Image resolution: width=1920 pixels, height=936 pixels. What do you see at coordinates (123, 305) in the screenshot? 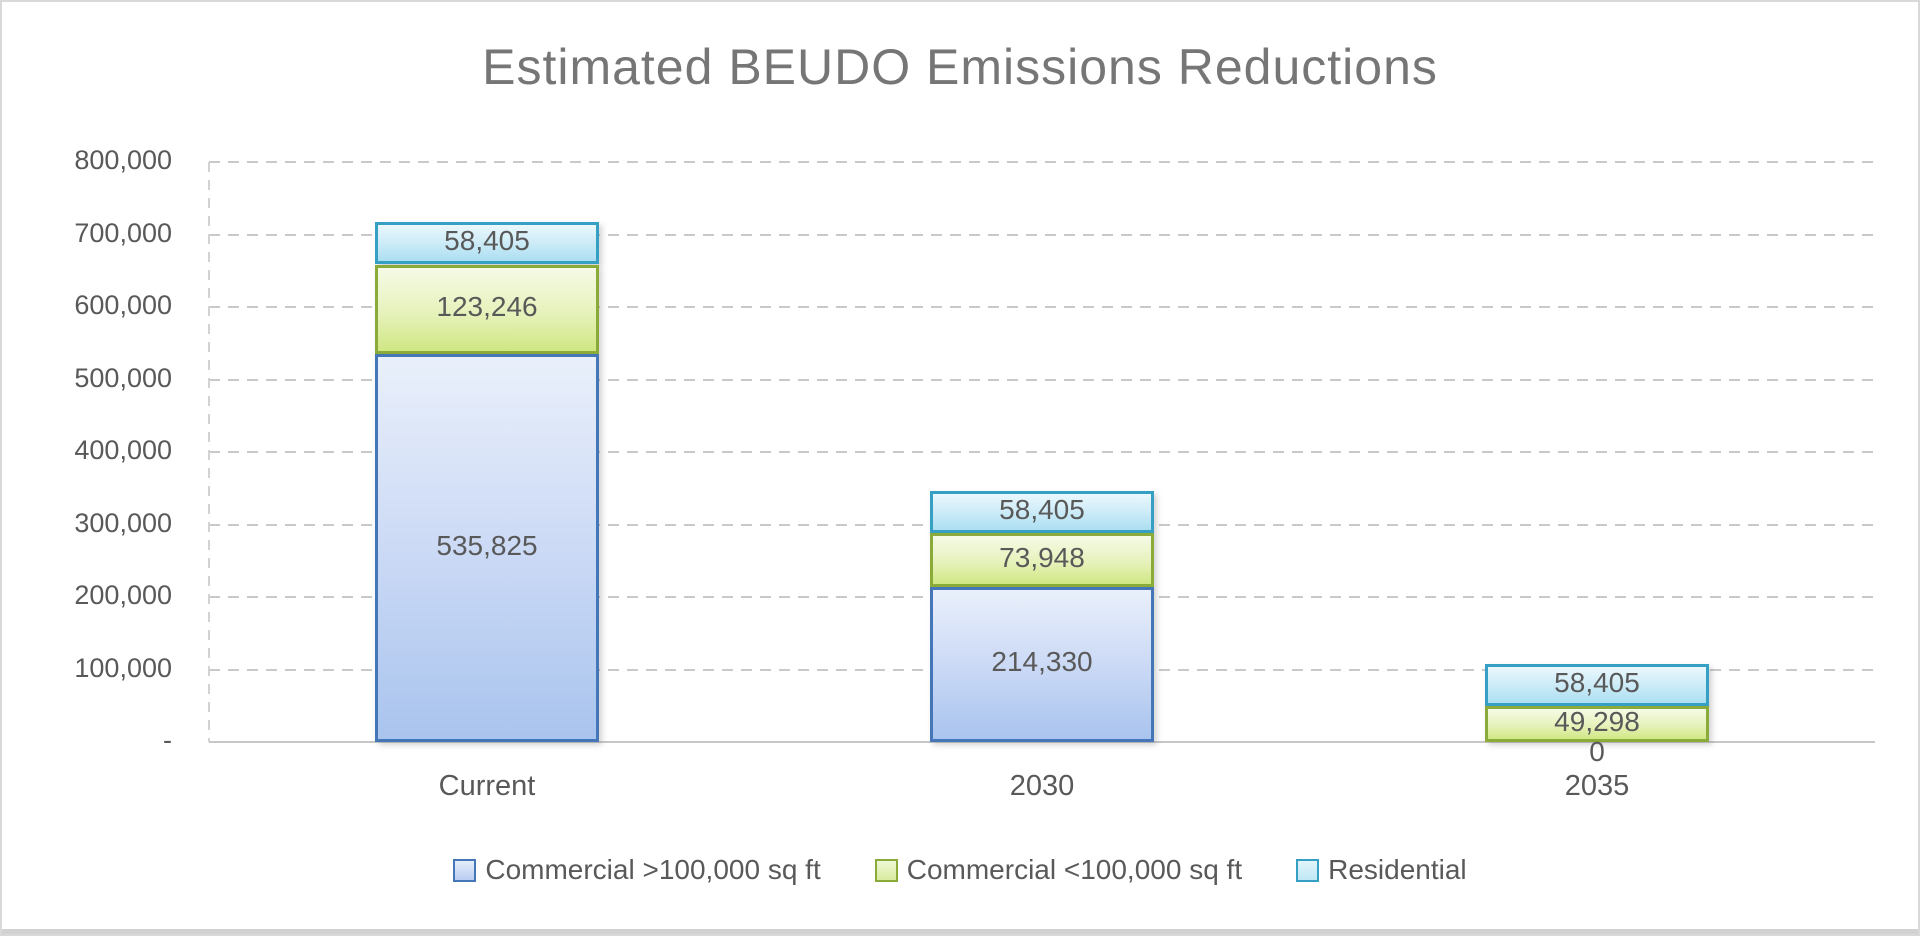
I see `y-tick-label: 600,000` at bounding box center [123, 305].